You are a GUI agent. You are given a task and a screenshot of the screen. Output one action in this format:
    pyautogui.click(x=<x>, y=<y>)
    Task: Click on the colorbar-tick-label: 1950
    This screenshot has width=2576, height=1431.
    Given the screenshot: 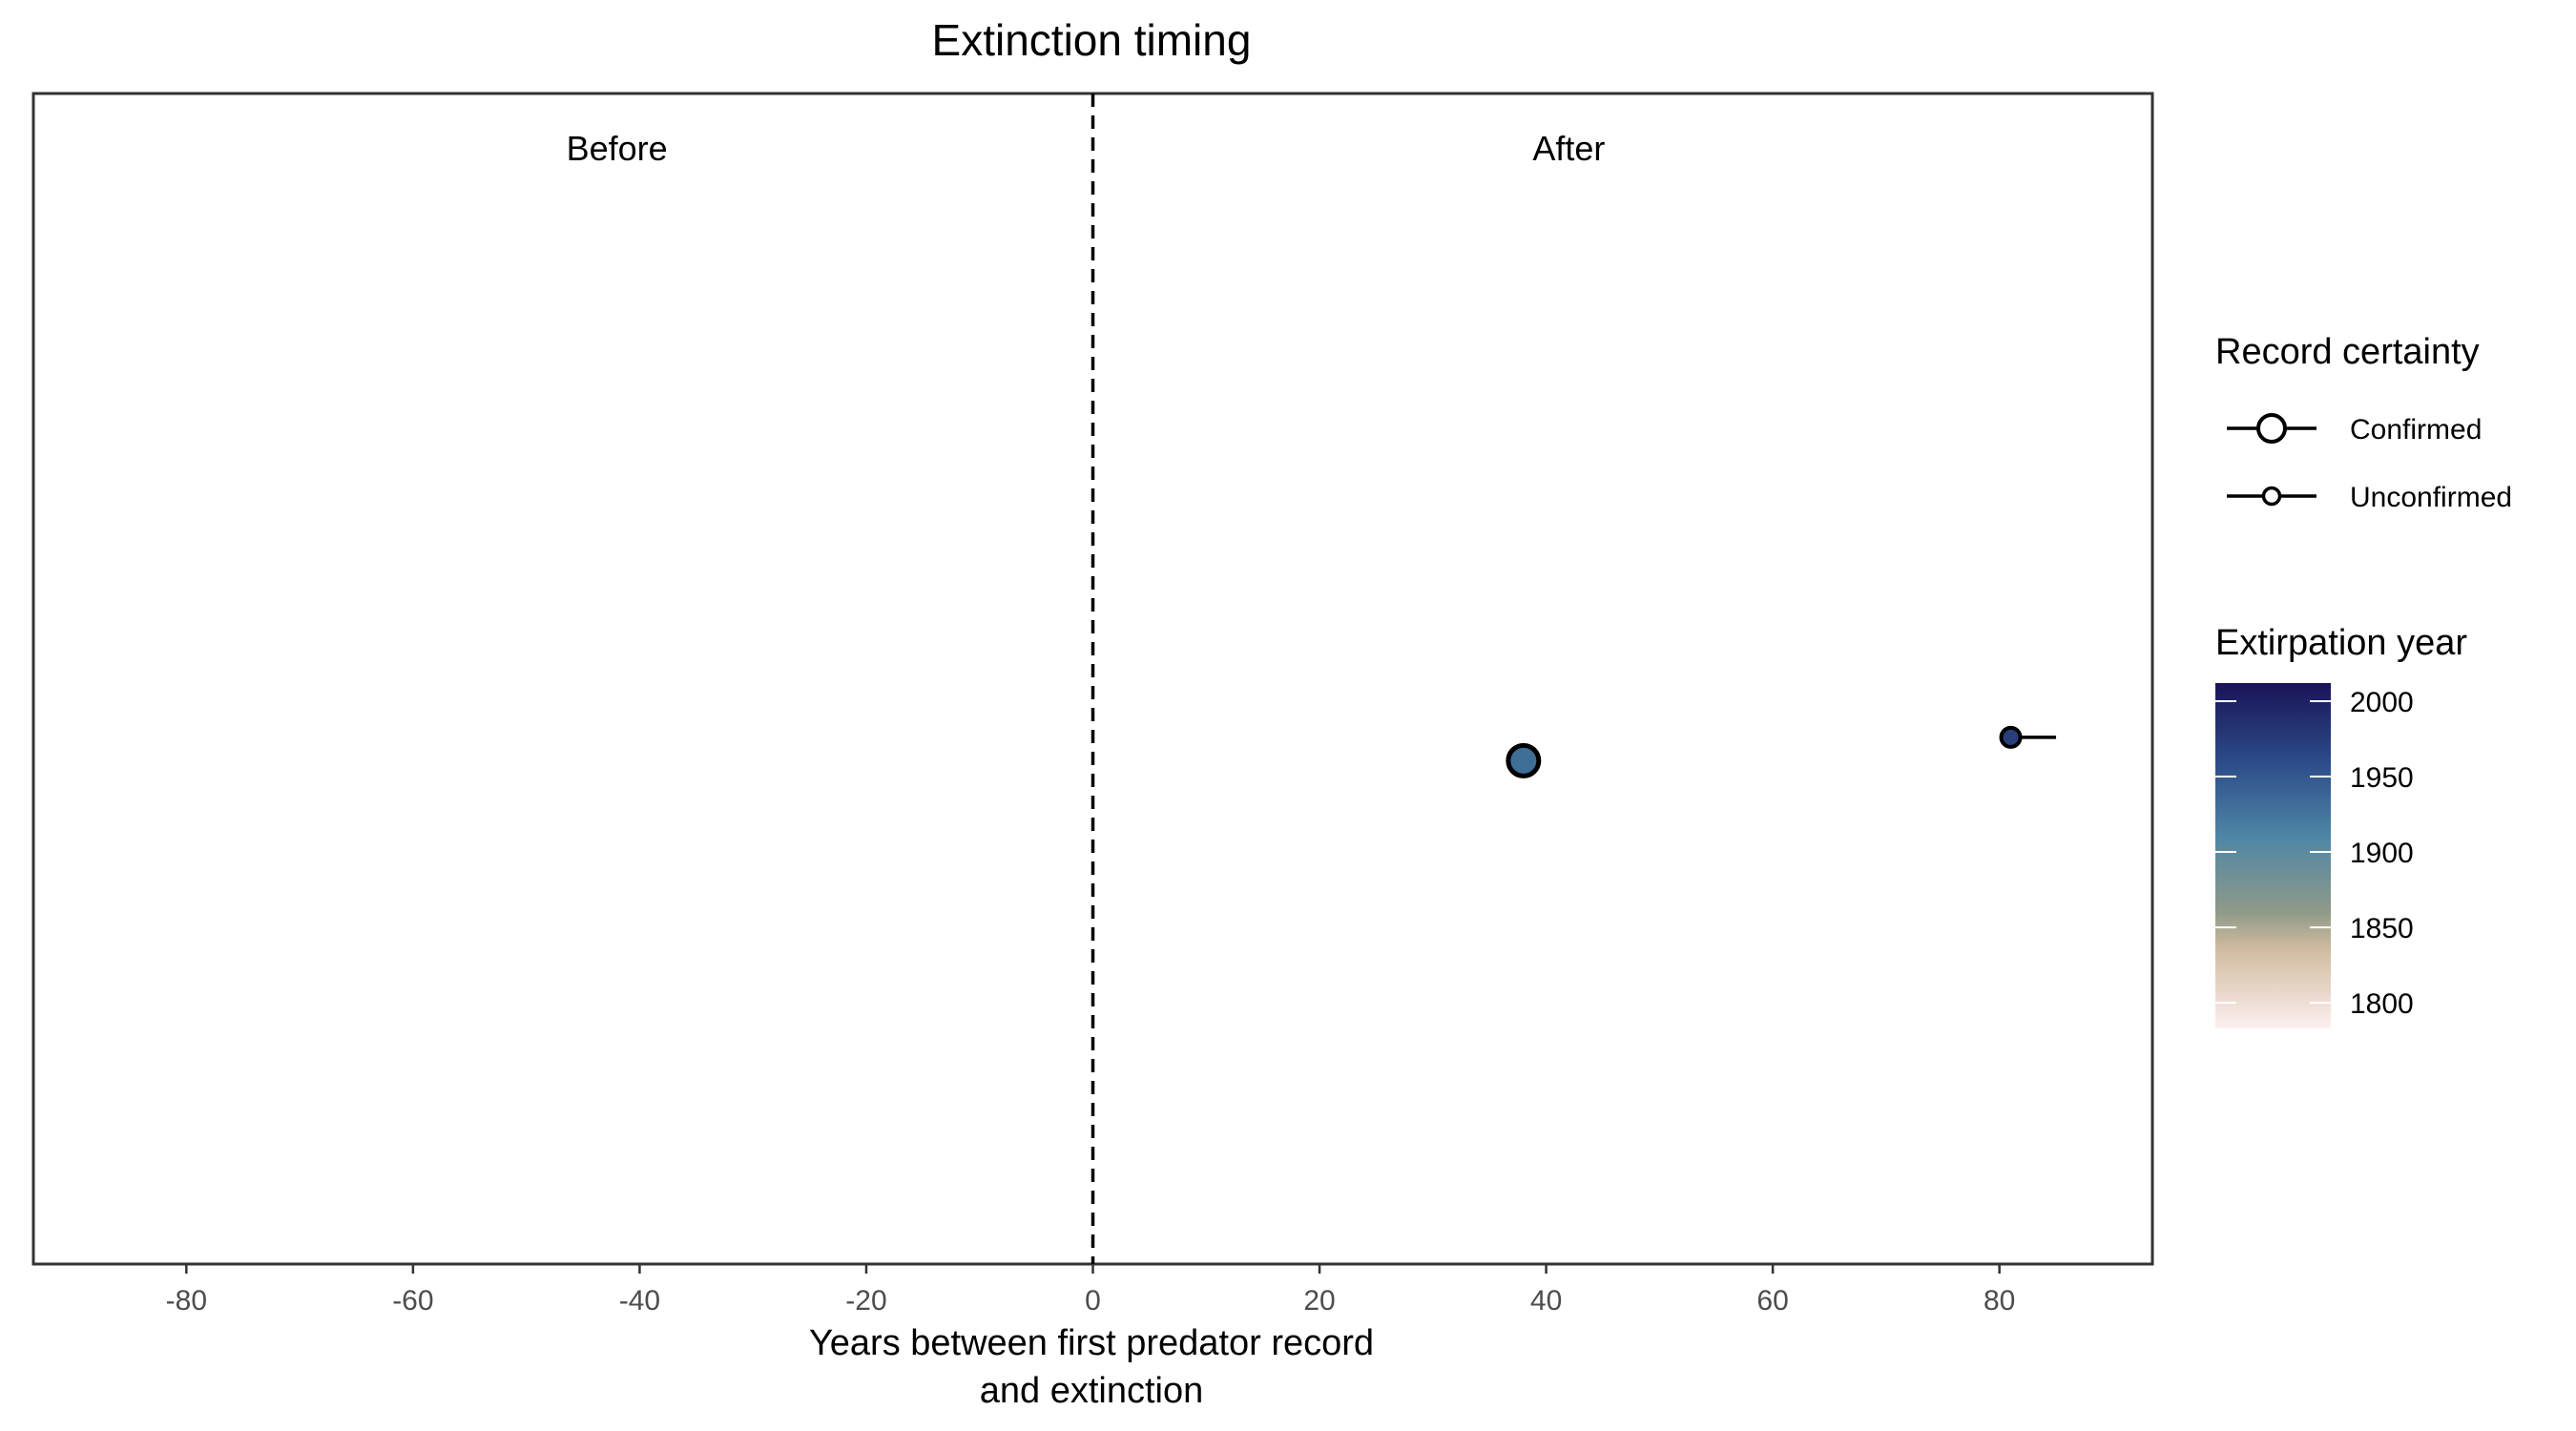 What is the action you would take?
    pyautogui.click(x=2382, y=778)
    